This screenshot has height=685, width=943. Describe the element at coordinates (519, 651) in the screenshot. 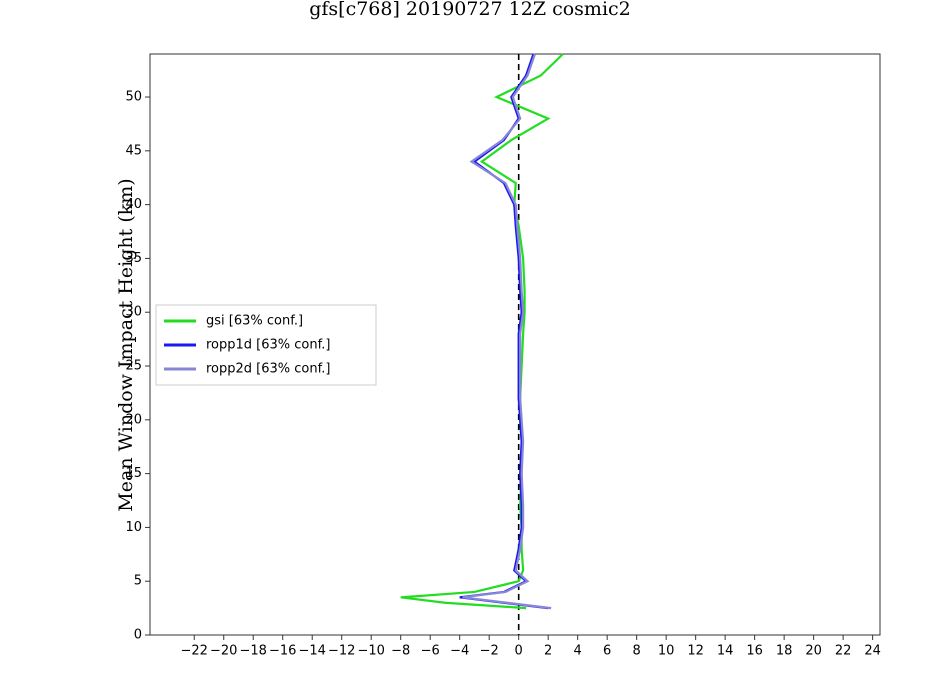

I see `x-tick-label: 0` at that location.